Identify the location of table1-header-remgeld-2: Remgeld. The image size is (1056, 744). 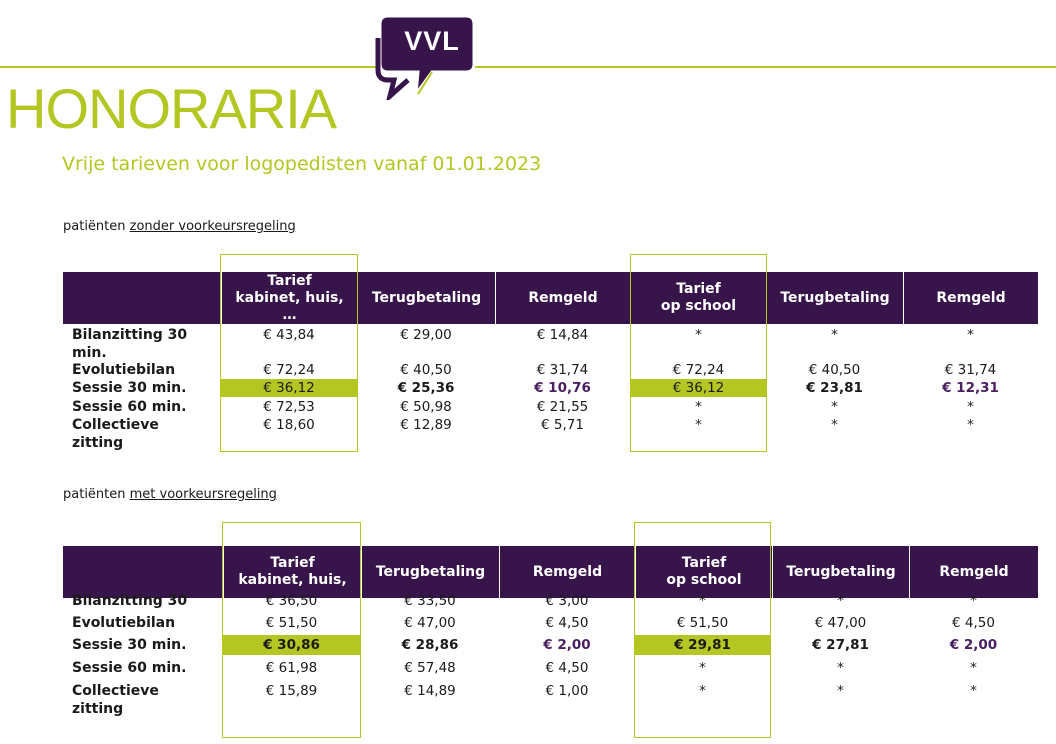
(970, 298).